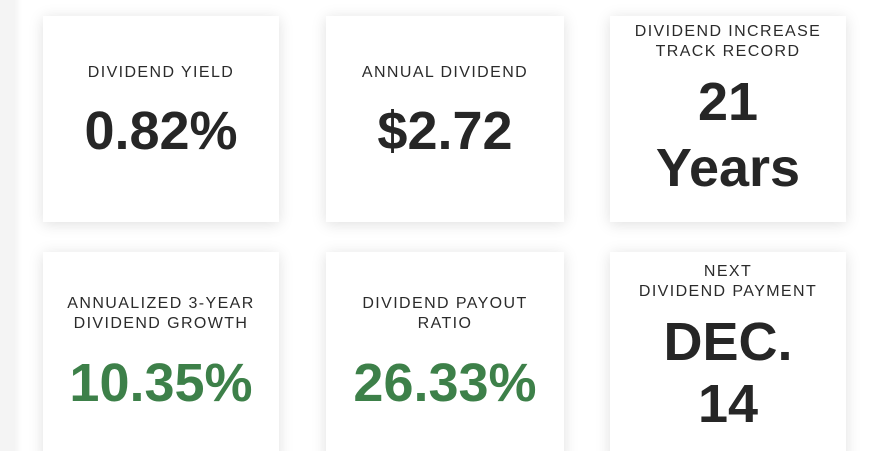  What do you see at coordinates (728, 373) in the screenshot?
I see `next-dividend-payment-value: DEC. 14` at bounding box center [728, 373].